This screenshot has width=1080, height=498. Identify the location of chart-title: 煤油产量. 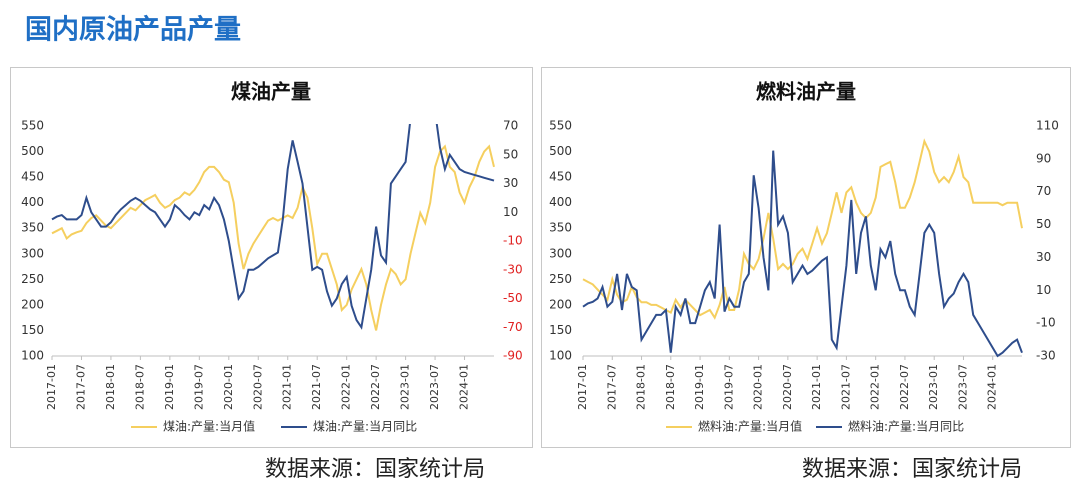
(271, 92).